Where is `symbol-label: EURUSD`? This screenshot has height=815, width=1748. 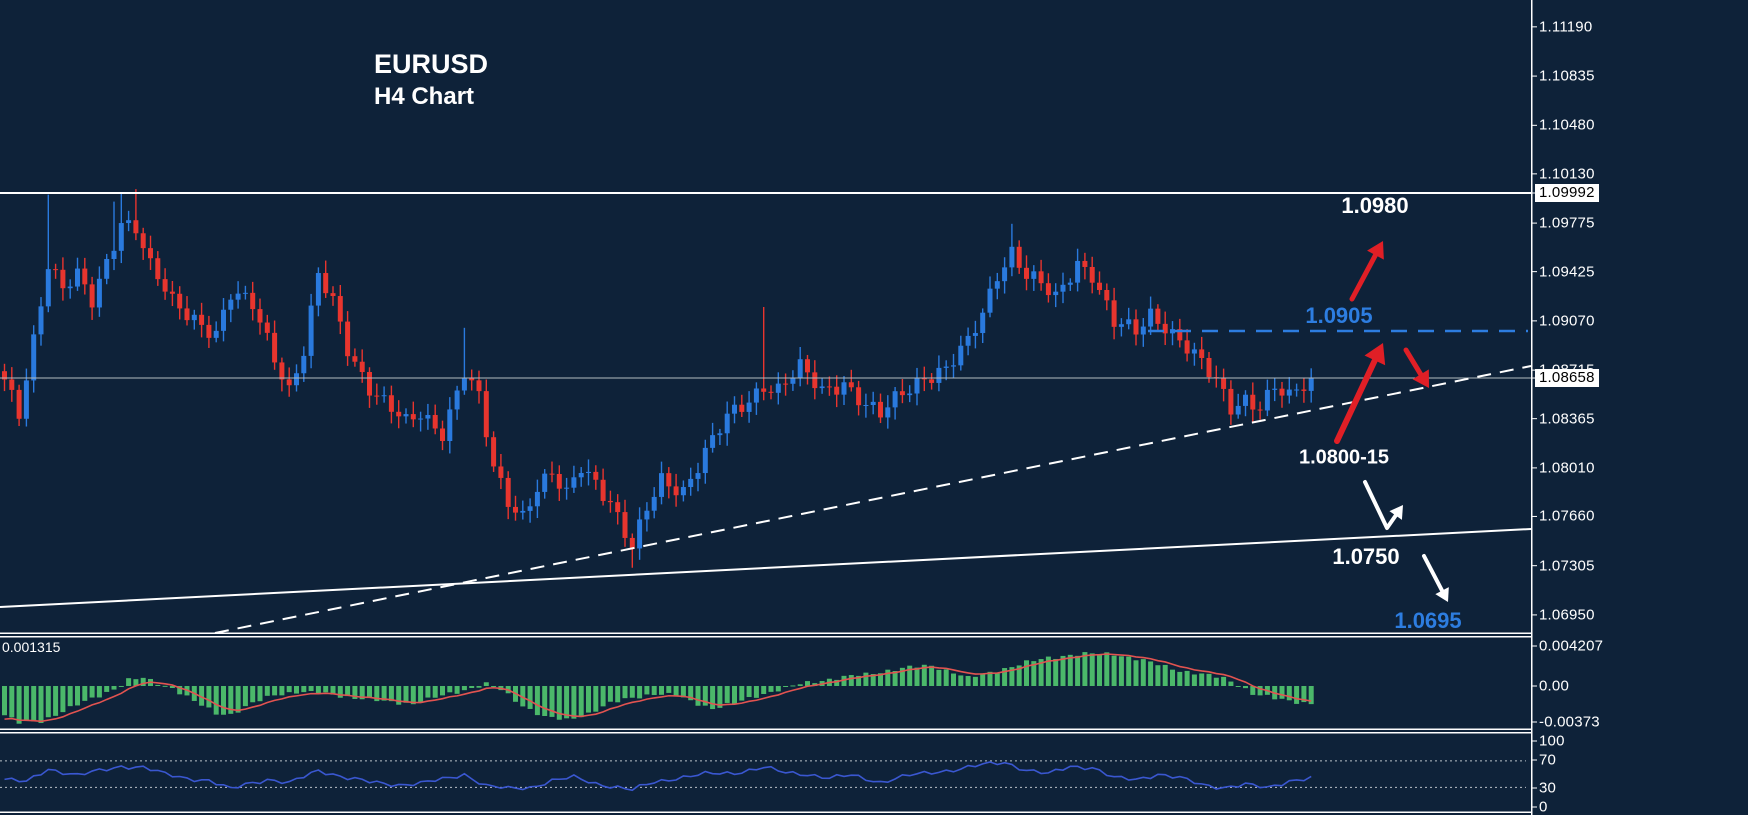 symbol-label: EURUSD is located at coordinates (431, 64).